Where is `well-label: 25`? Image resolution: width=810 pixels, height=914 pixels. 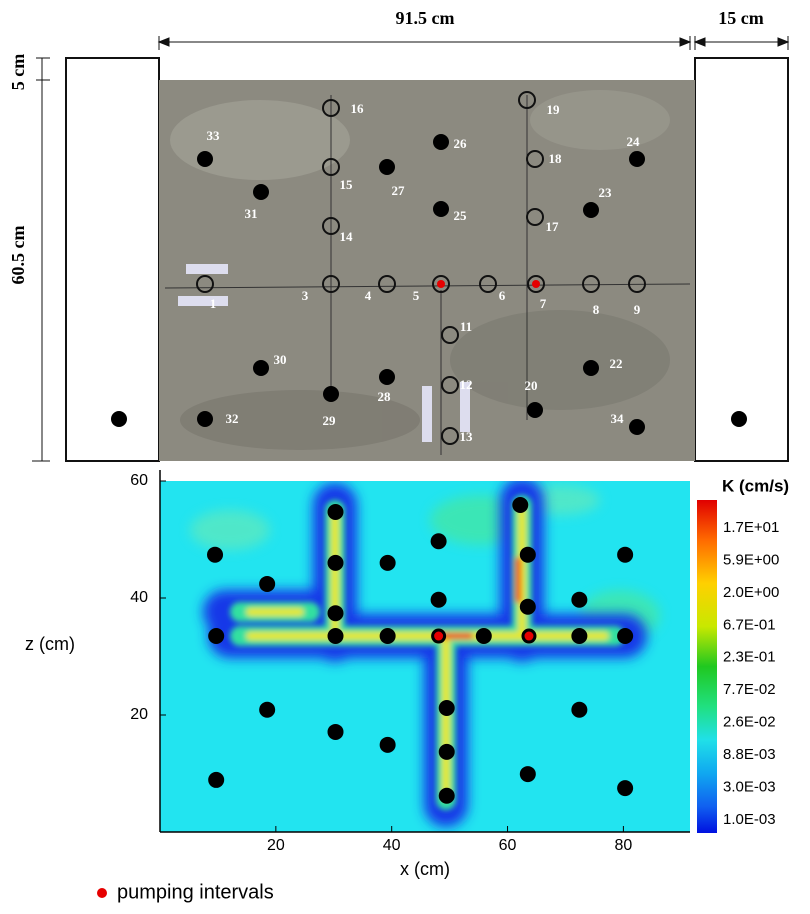
well-label: 25 is located at coordinates (461, 215).